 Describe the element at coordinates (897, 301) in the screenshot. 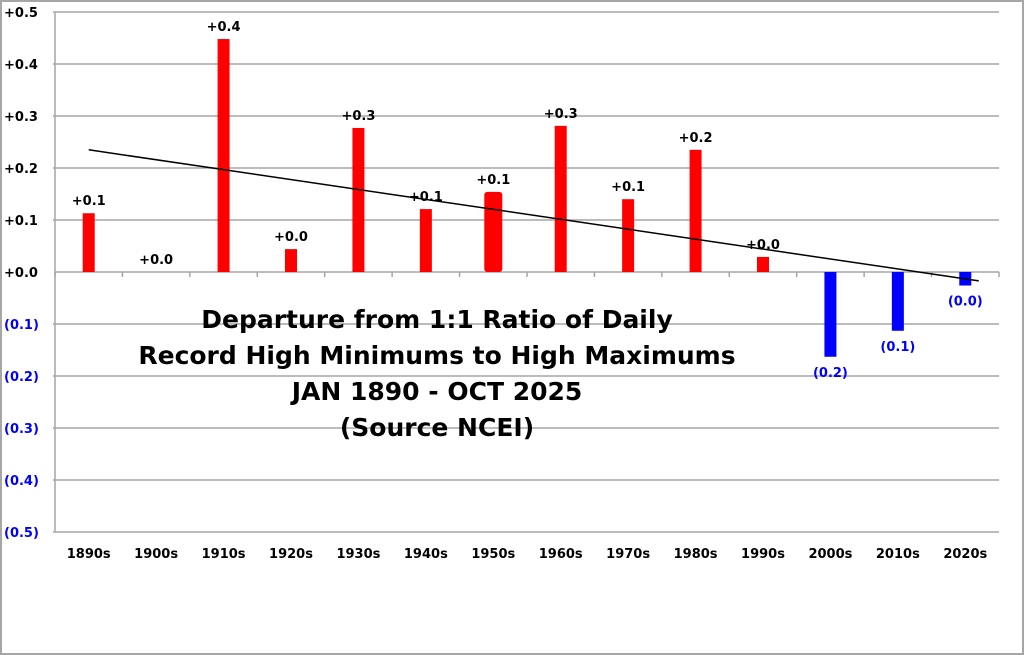

I see `bar-2010s` at that location.